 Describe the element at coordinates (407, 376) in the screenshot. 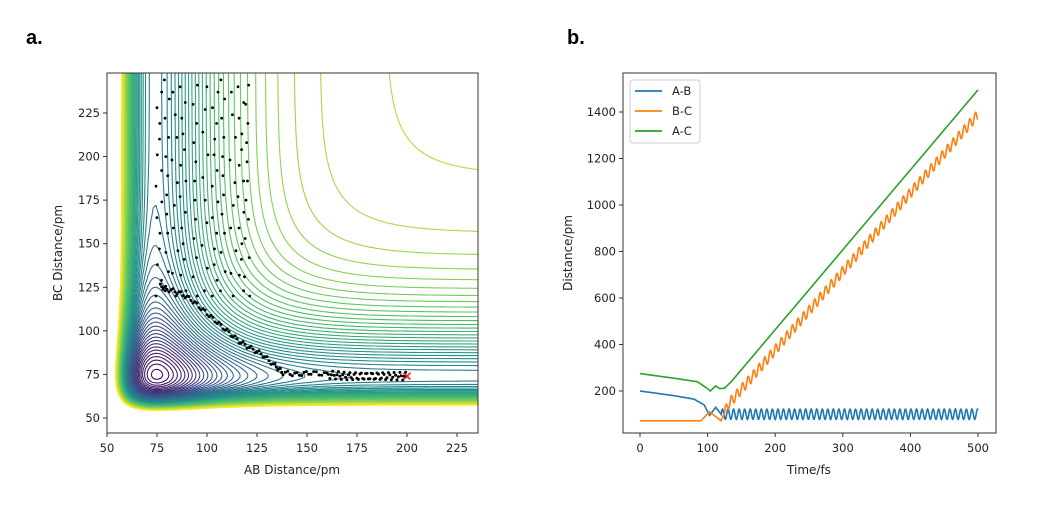

I see `start-marker-icon` at that location.